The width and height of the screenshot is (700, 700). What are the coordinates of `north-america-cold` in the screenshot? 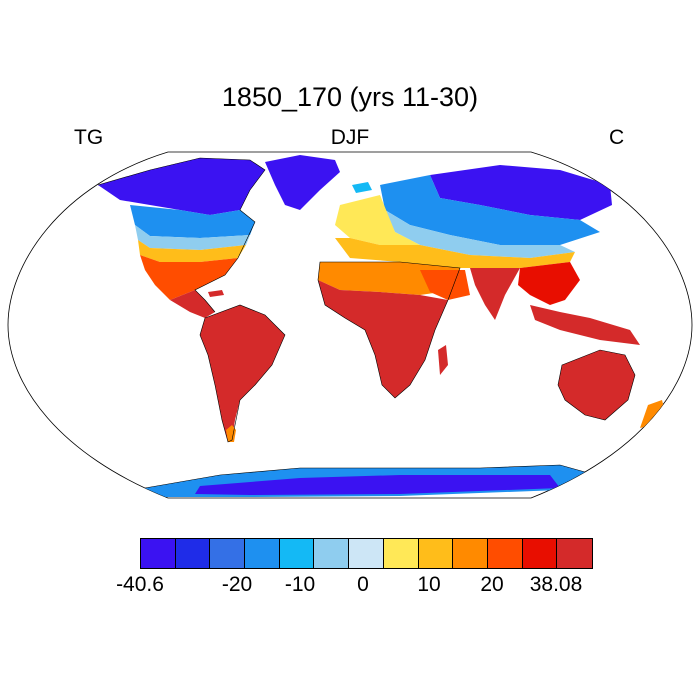 It's located at (181, 186).